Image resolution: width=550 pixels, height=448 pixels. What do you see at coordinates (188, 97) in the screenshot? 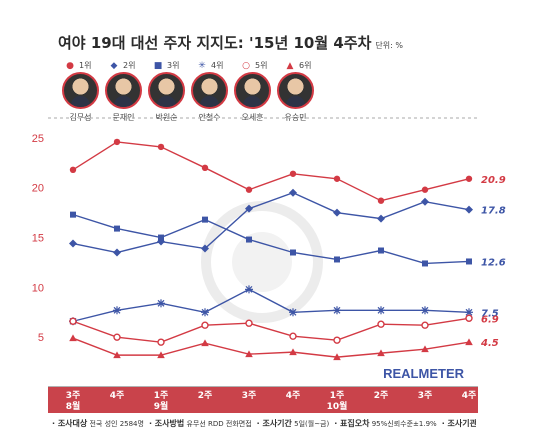
I see `candidate-photos: 김무성 문재인 박원순 안철수 오세훈 유승민` at bounding box center [188, 97].